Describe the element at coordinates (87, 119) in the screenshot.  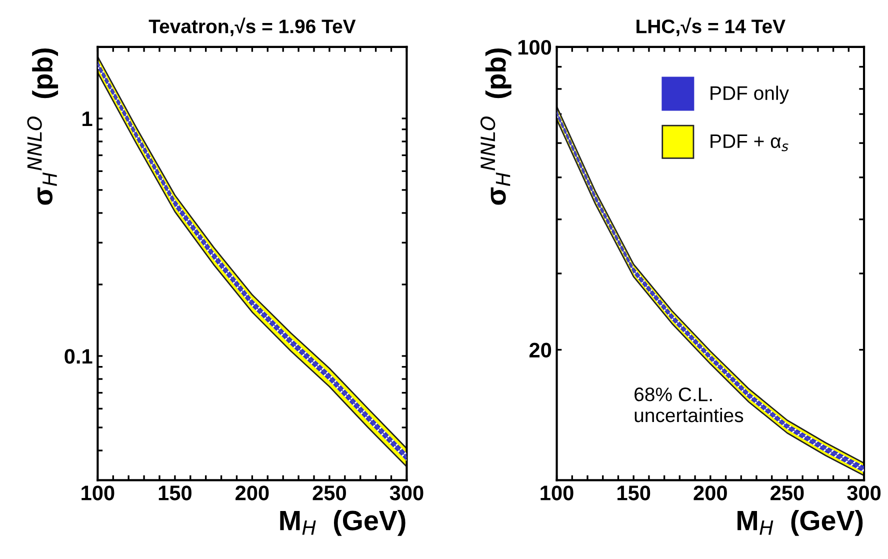
I see `y-tick-label: 1` at that location.